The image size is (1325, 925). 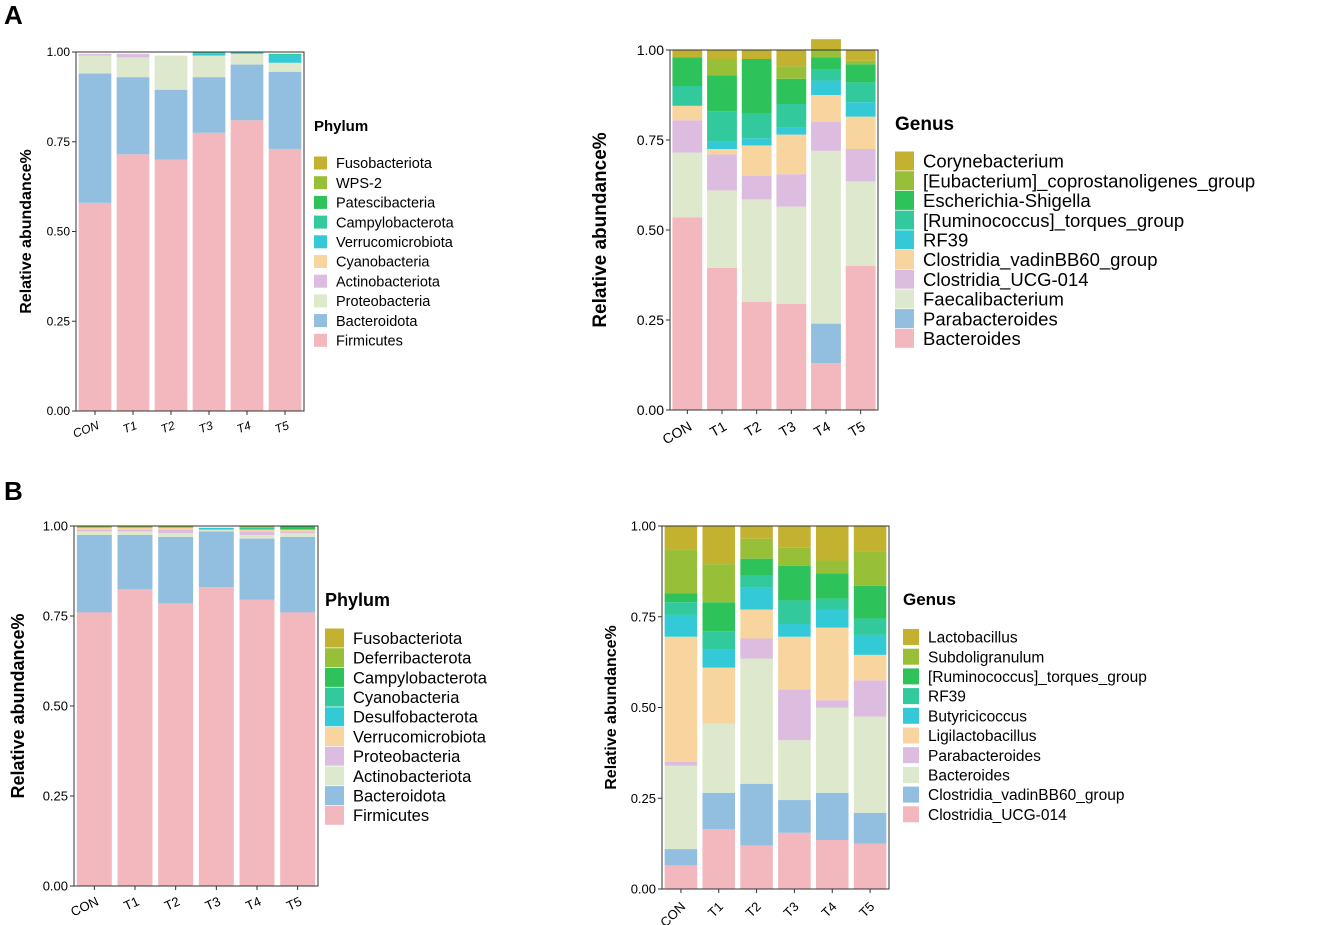 What do you see at coordinates (357, 600) in the screenshot?
I see `legend-title: Phylum` at bounding box center [357, 600].